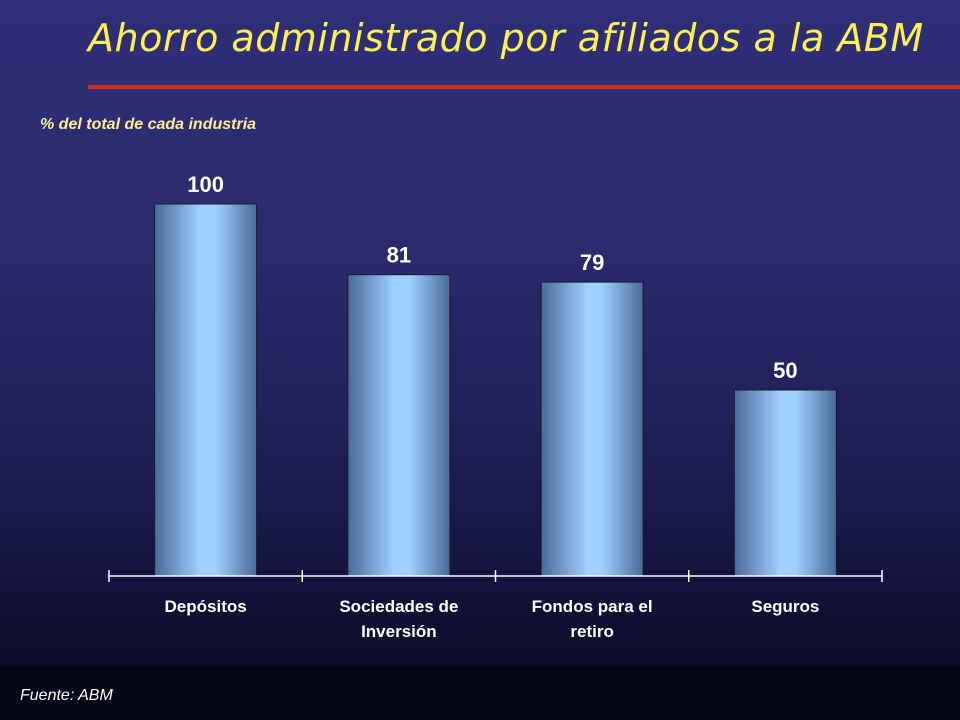  What do you see at coordinates (398, 606) in the screenshot?
I see `category-label-line: Sociedades de` at bounding box center [398, 606].